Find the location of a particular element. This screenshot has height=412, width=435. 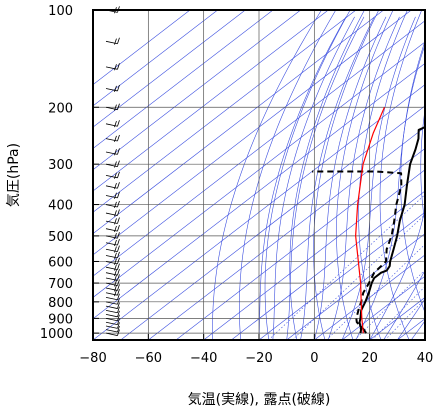

x-tick-label: 40 is located at coordinates (425, 358).